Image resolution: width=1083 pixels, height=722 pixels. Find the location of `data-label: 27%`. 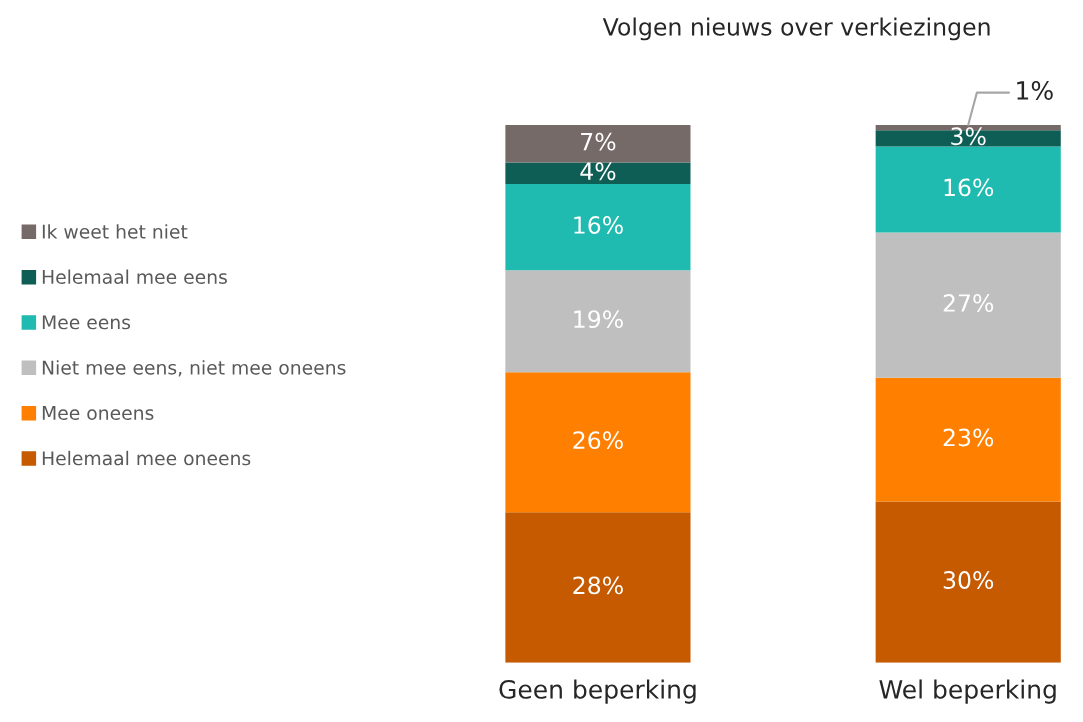

data-label: 27% is located at coordinates (968, 303).